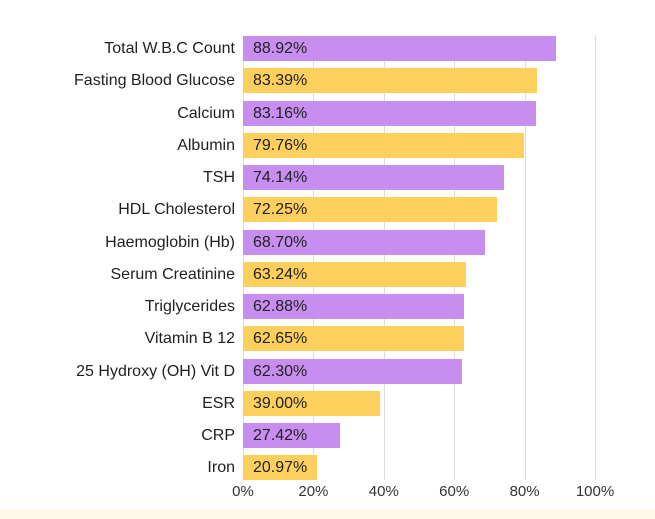 This screenshot has width=655, height=519. What do you see at coordinates (280, 48) in the screenshot?
I see `bar-value-label: 88.92%` at bounding box center [280, 48].